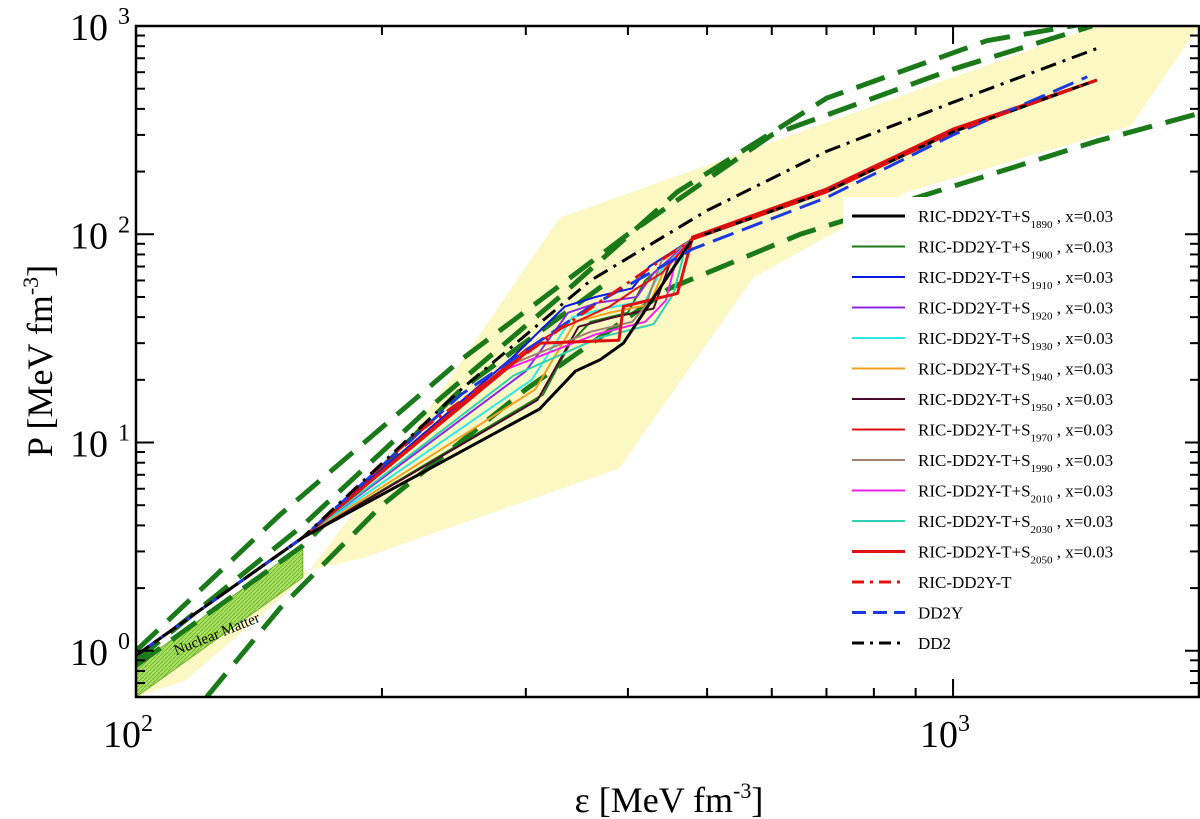 This screenshot has height=819, width=1200. Describe the element at coordinates (39, 361) in the screenshot. I see `y-axis-label: P [MeV fm-3]` at that location.